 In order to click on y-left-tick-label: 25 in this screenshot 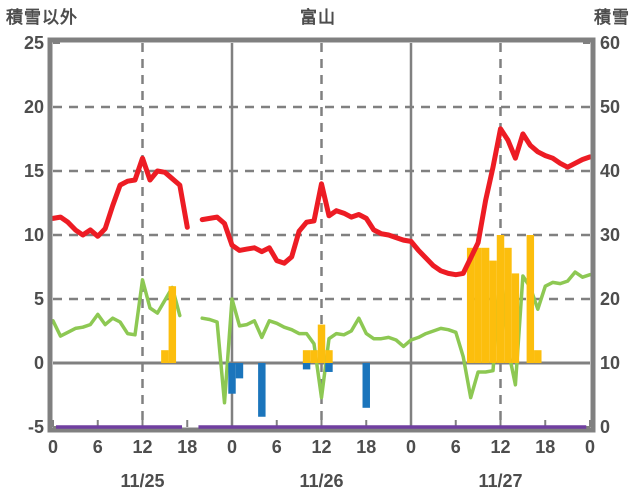, I will do `click(34, 43)`.